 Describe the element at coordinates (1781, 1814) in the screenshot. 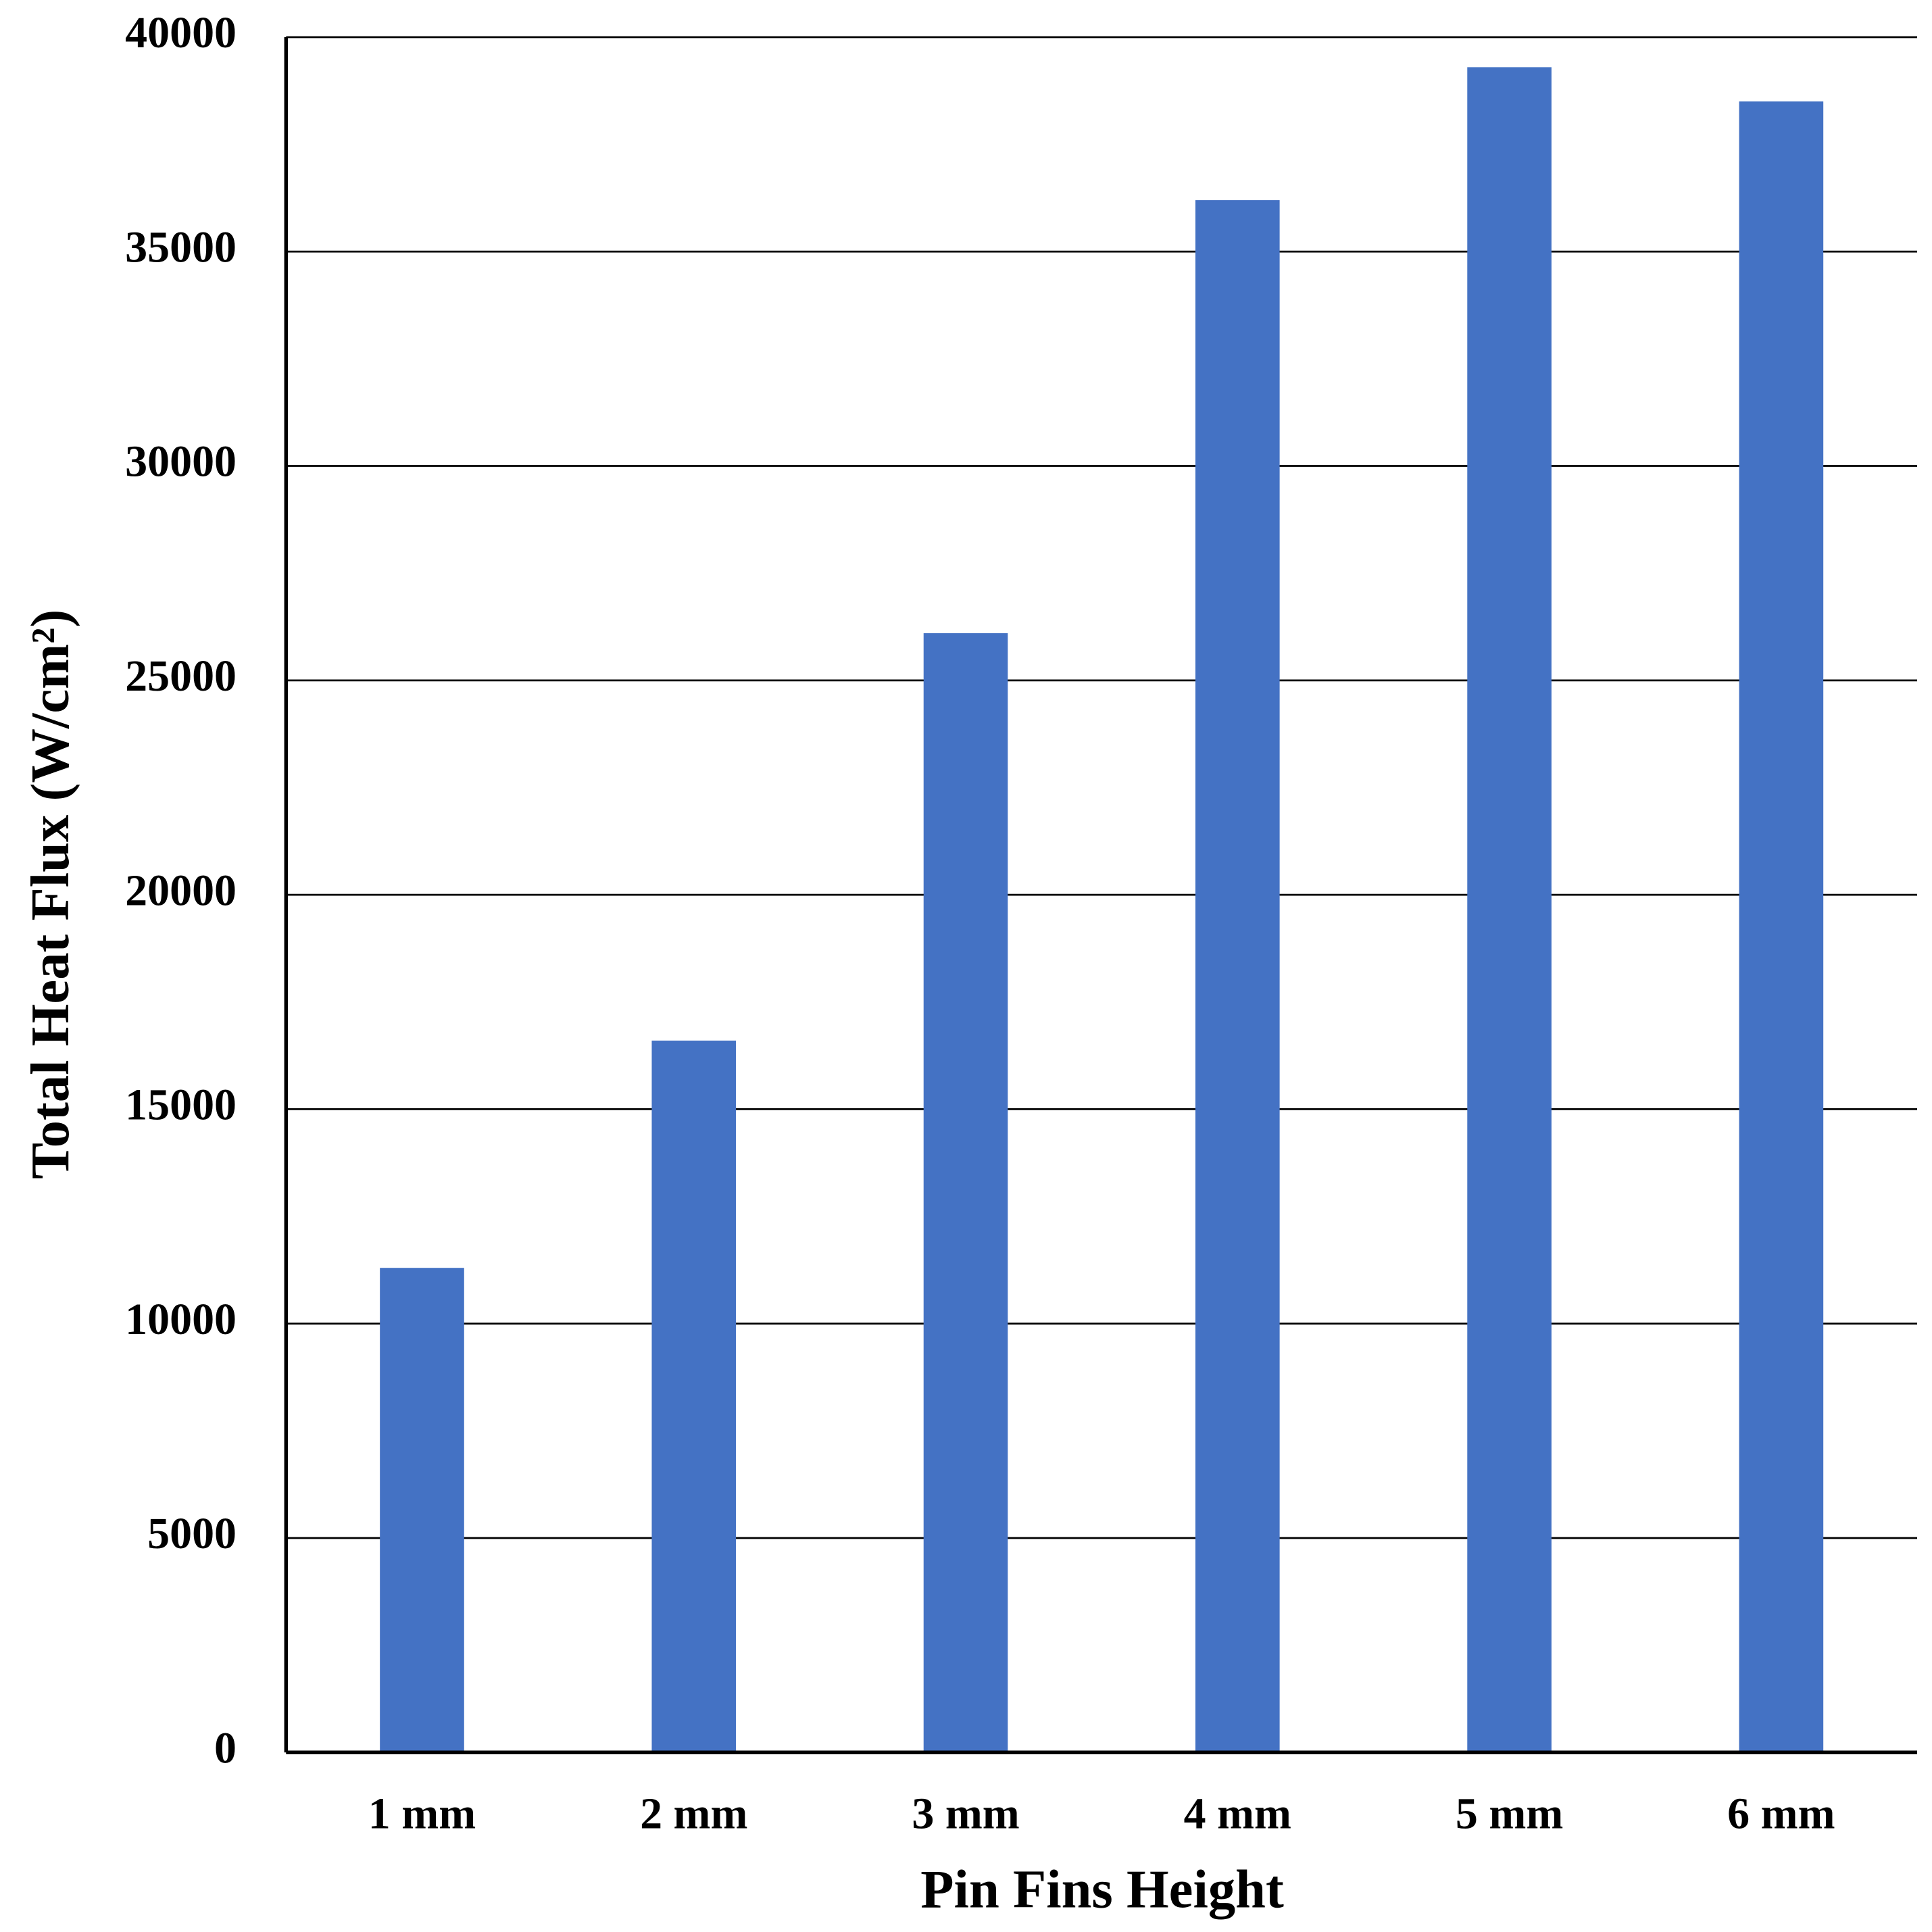

I see `x-tick-label: 6 mm` at that location.